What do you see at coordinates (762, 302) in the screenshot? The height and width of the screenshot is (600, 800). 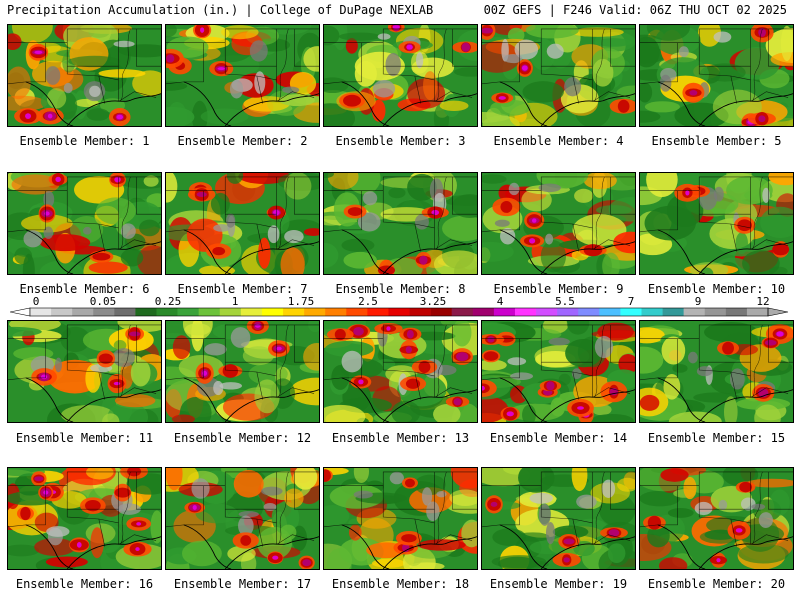 I see `colorbar-tick-label: 12` at bounding box center [762, 302].